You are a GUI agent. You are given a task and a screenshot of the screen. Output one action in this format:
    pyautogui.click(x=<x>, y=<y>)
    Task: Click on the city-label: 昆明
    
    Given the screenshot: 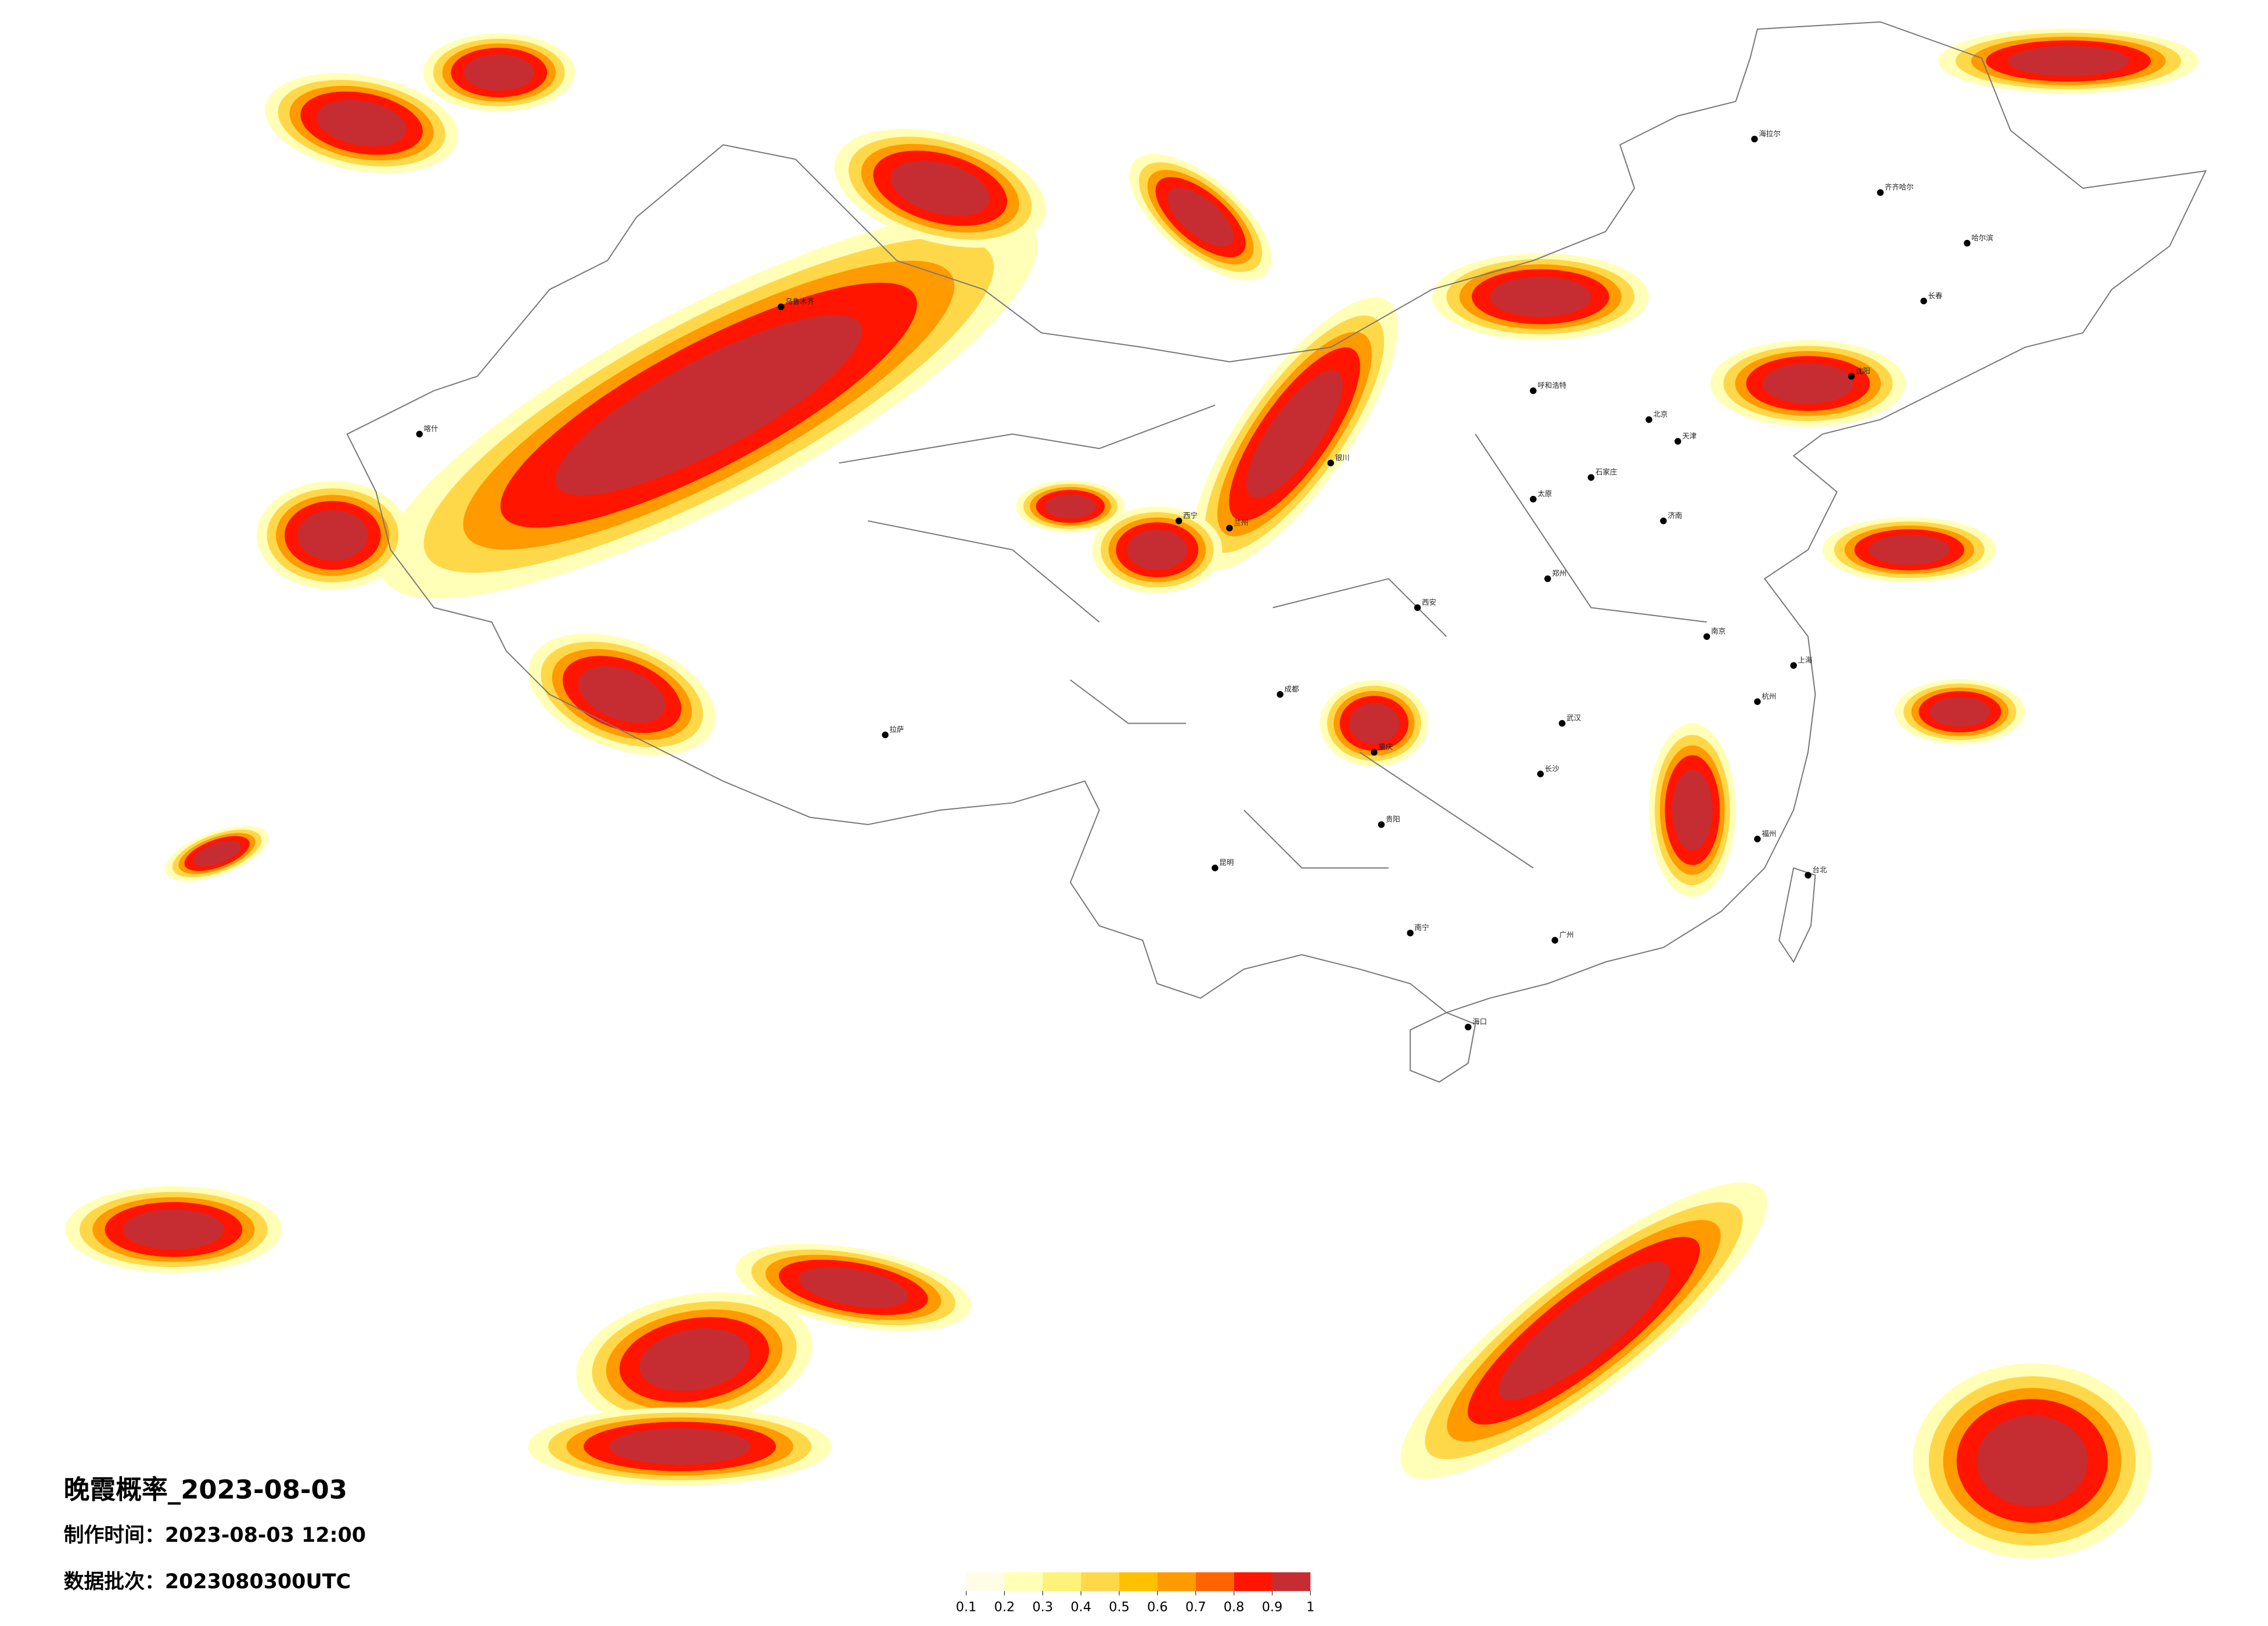 What is the action you would take?
    pyautogui.click(x=1226, y=862)
    